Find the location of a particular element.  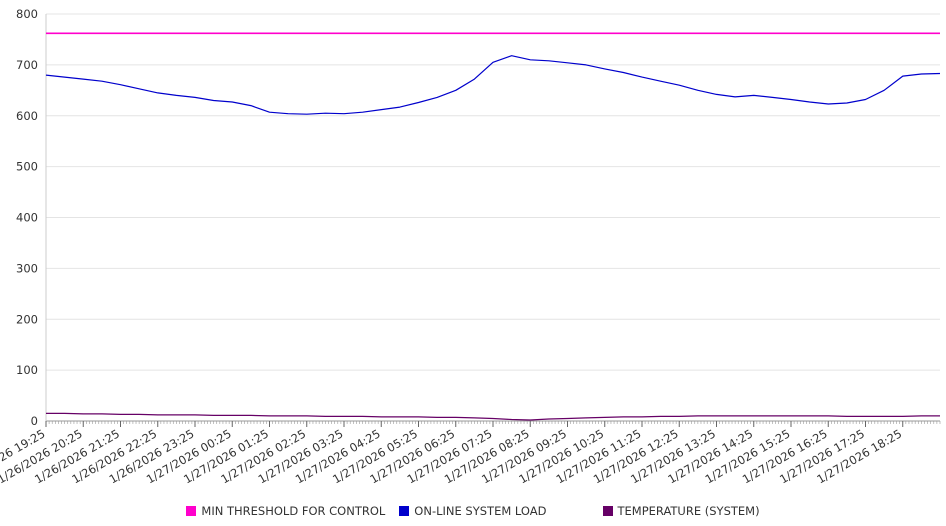

legend-item-min-threshold: MIN THRESHOLD FOR CONTROL is located at coordinates (285, 511).